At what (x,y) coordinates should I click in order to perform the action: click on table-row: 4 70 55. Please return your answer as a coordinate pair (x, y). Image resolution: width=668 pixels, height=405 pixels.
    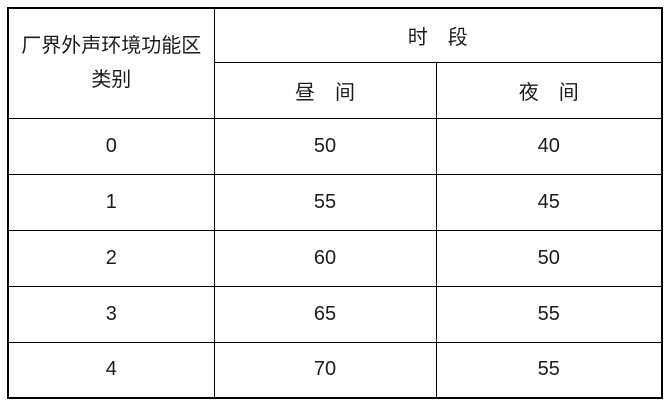
    Looking at the image, I should click on (335, 370).